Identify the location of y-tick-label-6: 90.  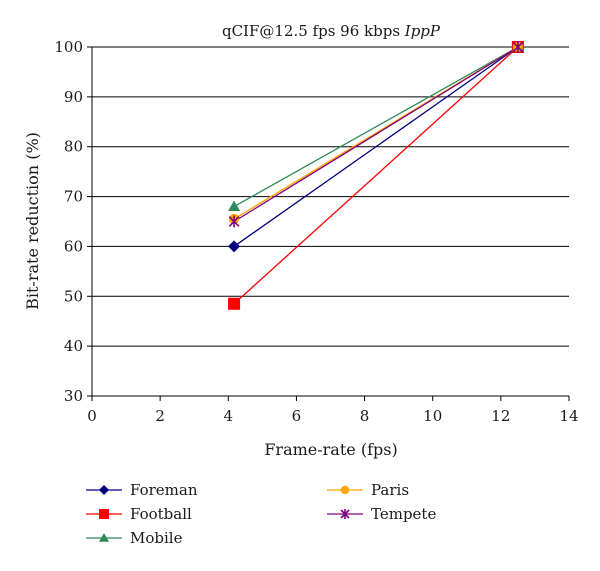
(73, 97).